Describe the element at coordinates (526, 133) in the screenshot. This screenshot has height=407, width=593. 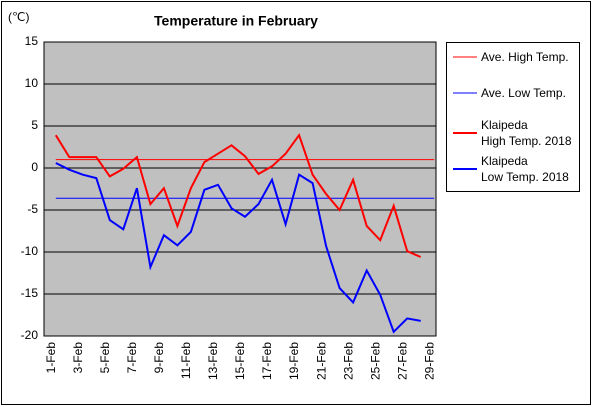
I see `legend-label: Klaipeda High Temp. 2018` at that location.